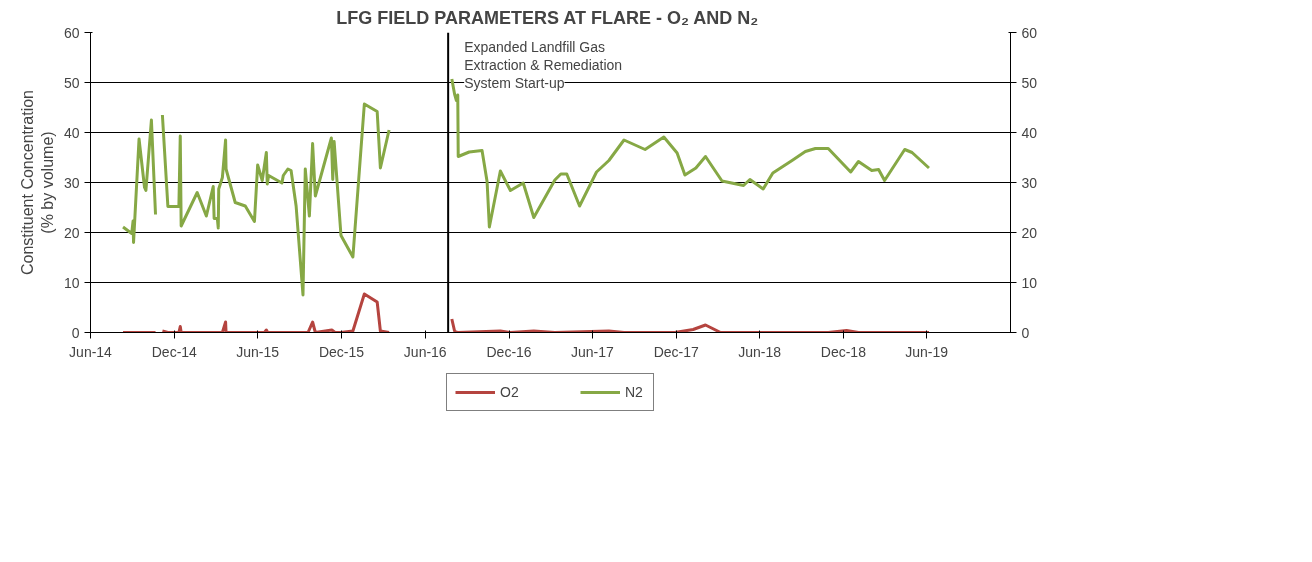  What do you see at coordinates (37, 182) in the screenshot?
I see `y-axis-title: Constituent Concentration (% by volume)` at bounding box center [37, 182].